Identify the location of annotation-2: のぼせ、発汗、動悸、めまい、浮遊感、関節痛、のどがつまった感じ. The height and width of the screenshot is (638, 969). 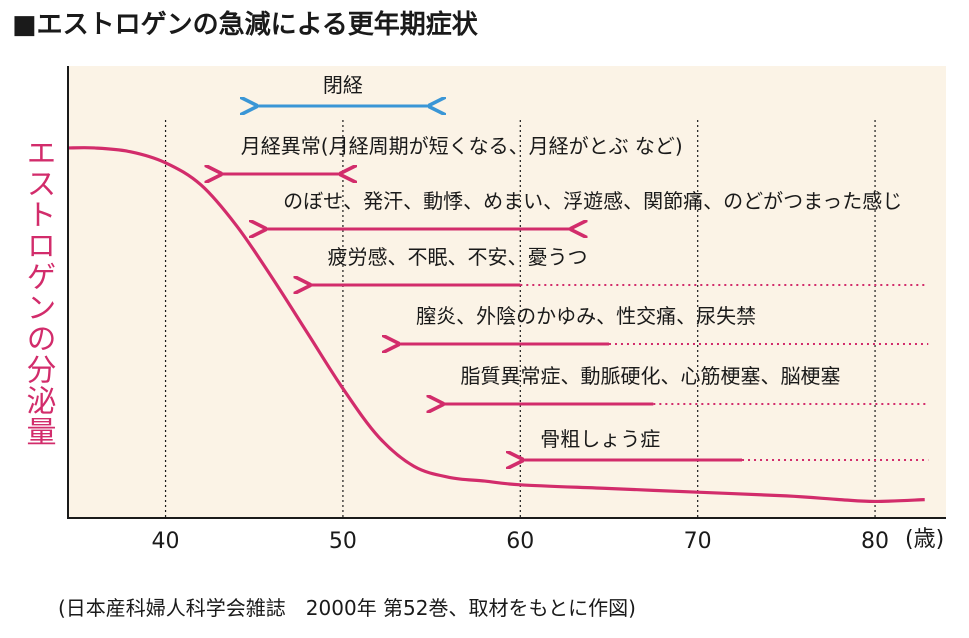
(583, 209).